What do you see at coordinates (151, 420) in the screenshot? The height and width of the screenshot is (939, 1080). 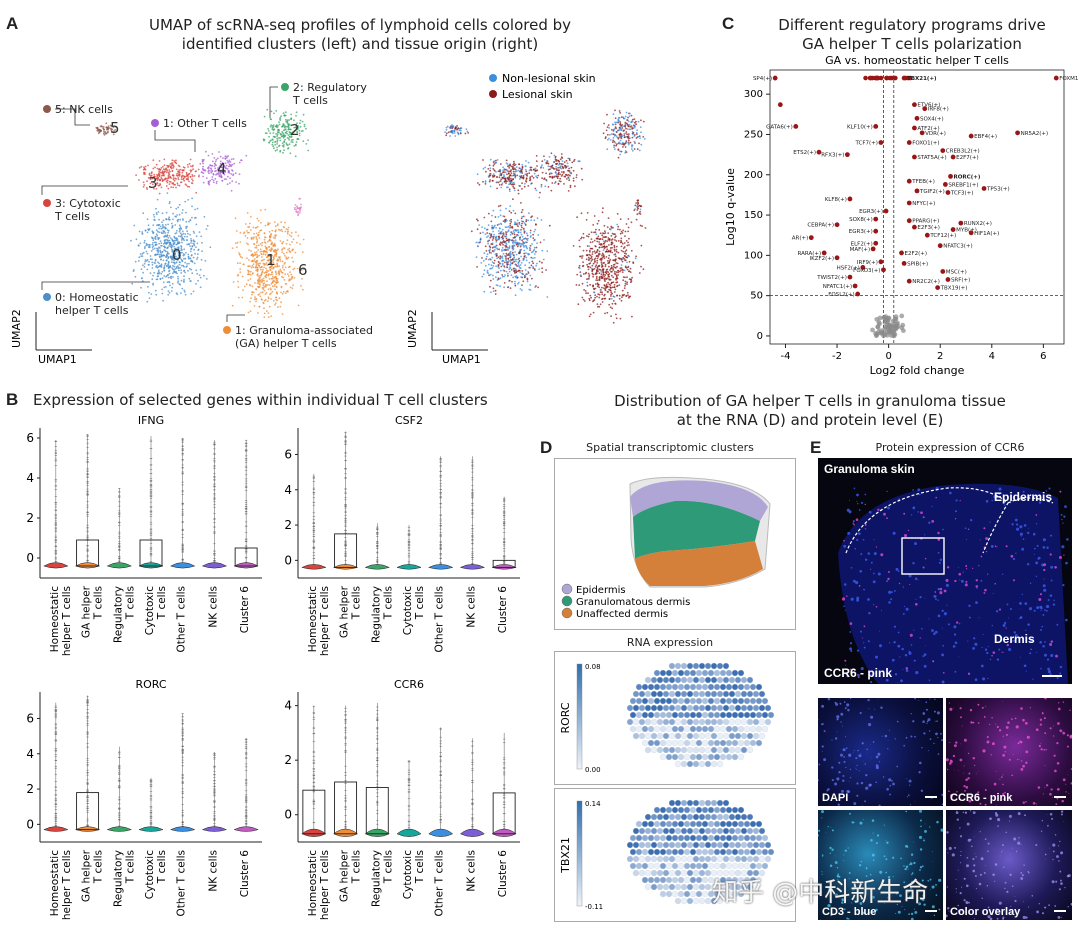 I see `violin-gene-title: IFNG` at bounding box center [151, 420].